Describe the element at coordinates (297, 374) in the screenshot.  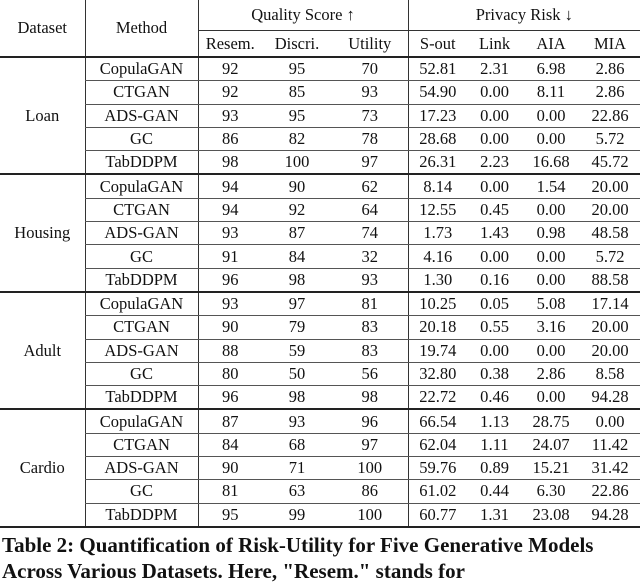
I see `value-cell: 50` at that location.